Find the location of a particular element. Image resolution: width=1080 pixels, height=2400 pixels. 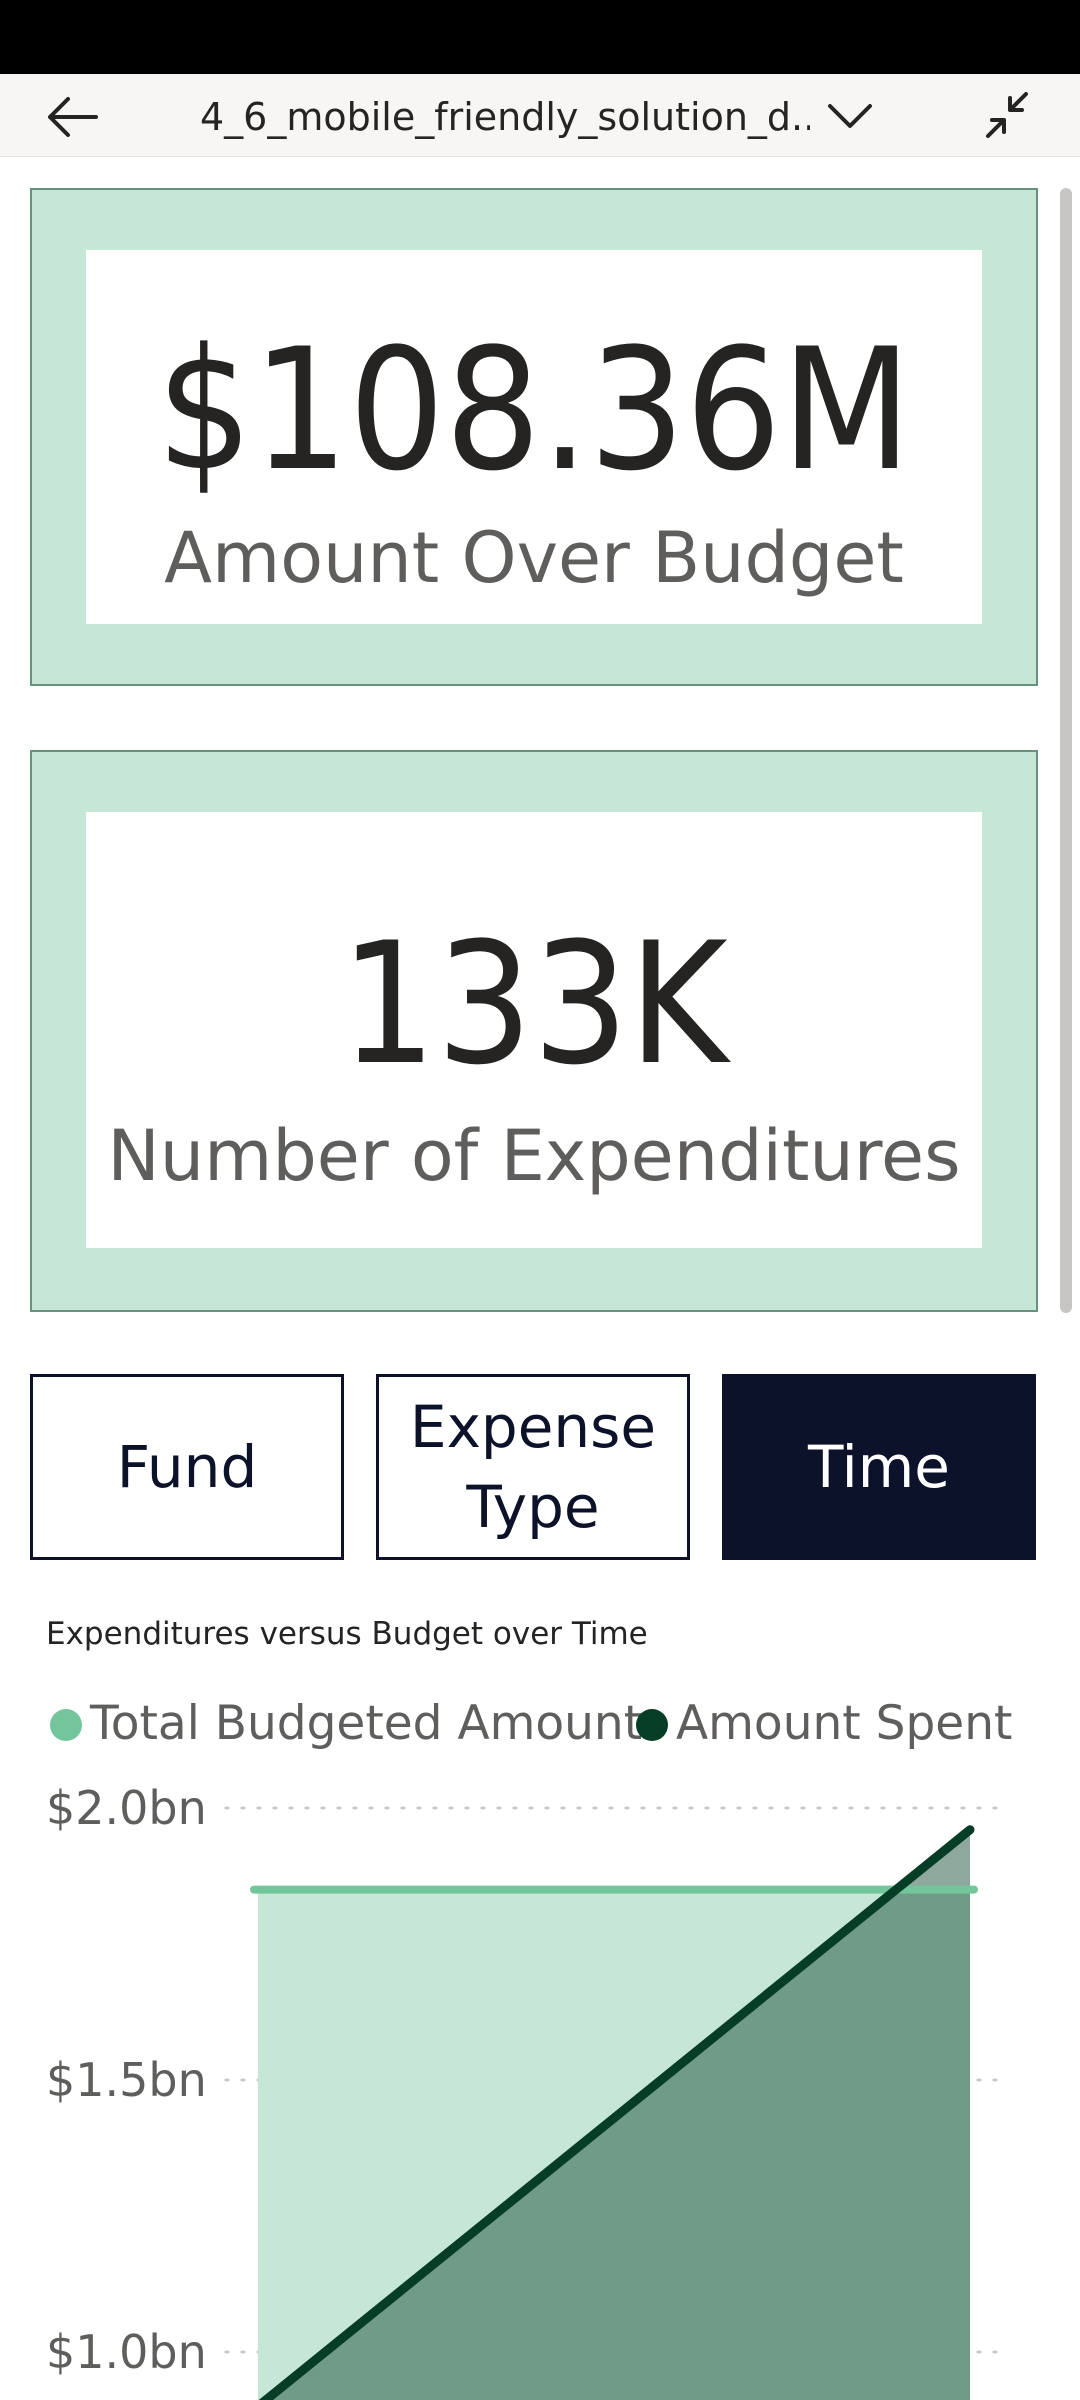

collapse-button is located at coordinates (1007, 115).